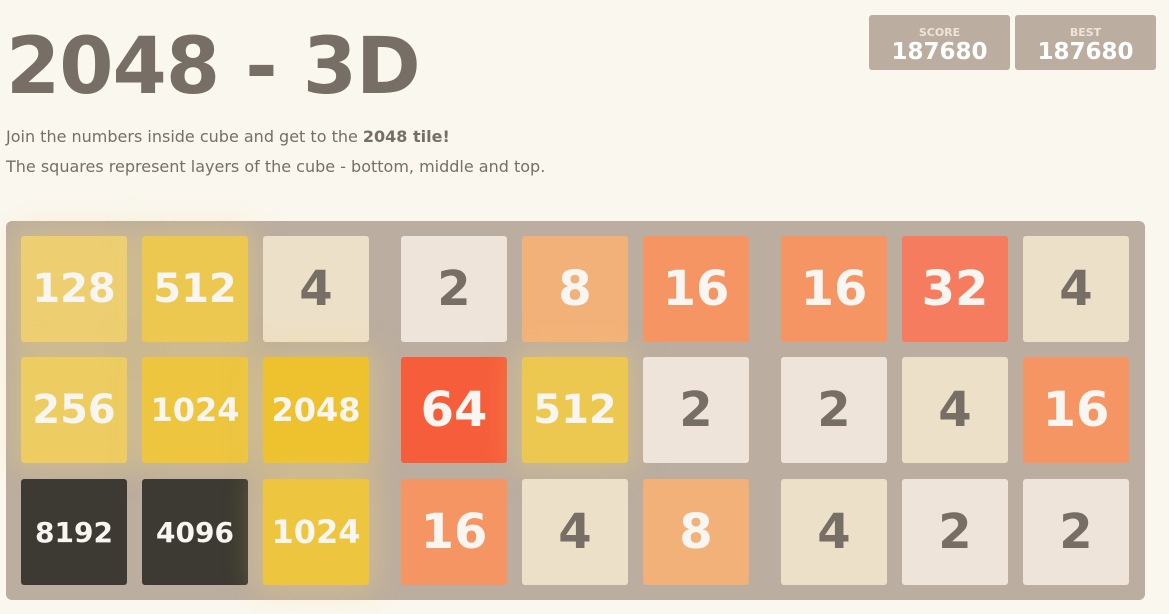 This screenshot has width=1169, height=614. Describe the element at coordinates (939, 32) in the screenshot. I see `score-label: SCORE` at that location.